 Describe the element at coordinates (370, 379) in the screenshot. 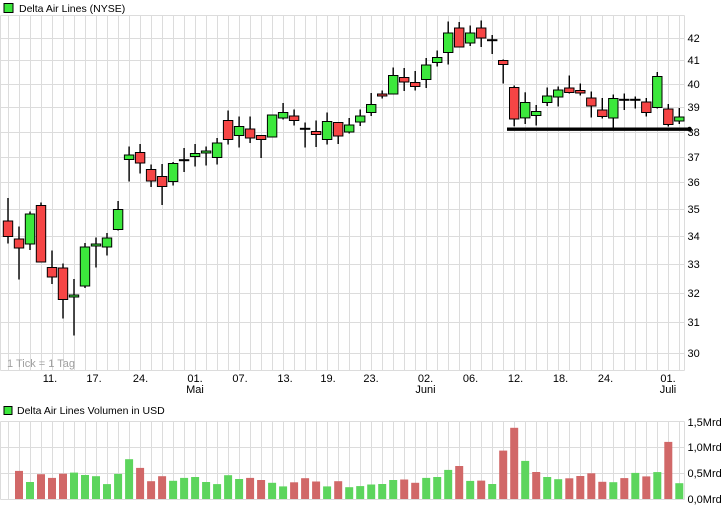

I see `svg-text: 23.` at that location.